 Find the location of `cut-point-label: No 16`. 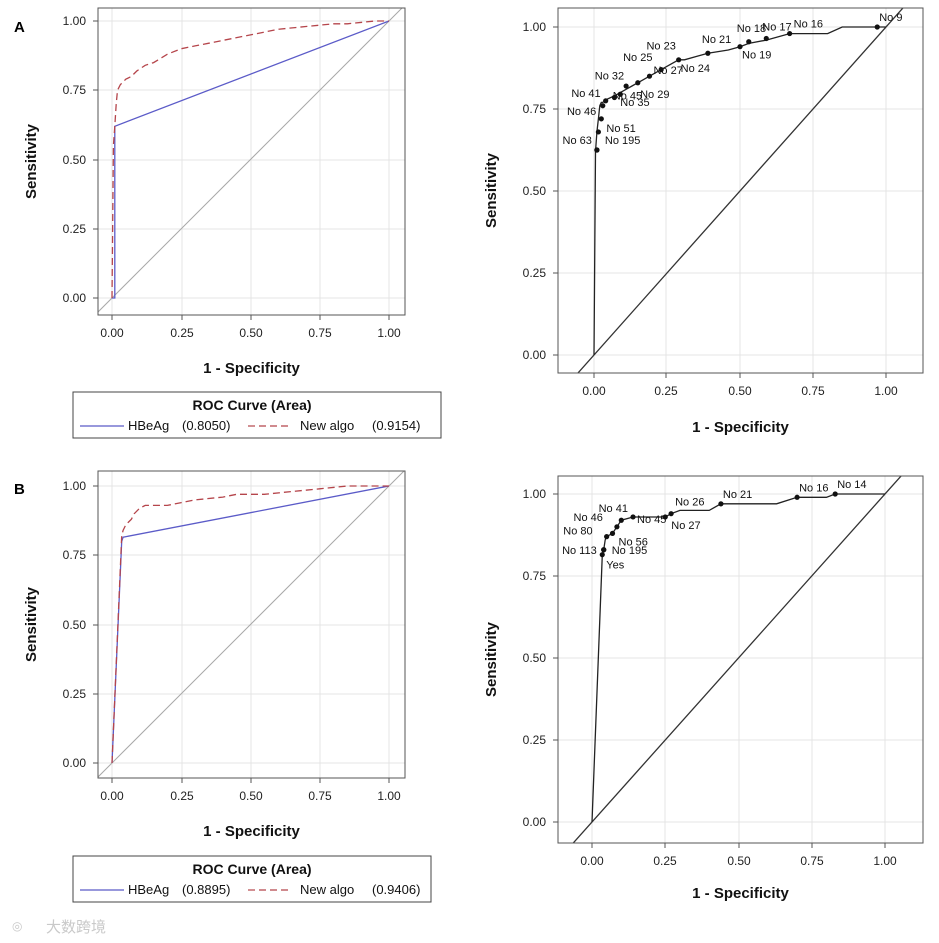

cut-point-label: No 16 is located at coordinates (813, 488).